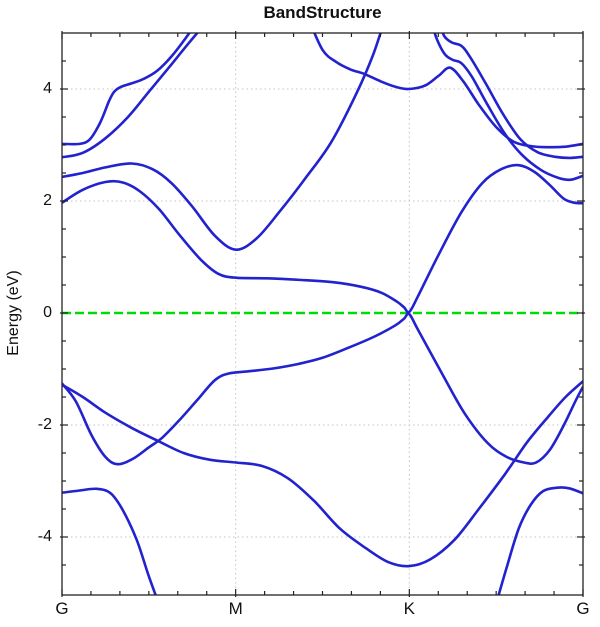 Image resolution: width=600 pixels, height=627 pixels. What do you see at coordinates (62, 608) in the screenshot?
I see `x-tick-label-0: G` at bounding box center [62, 608].